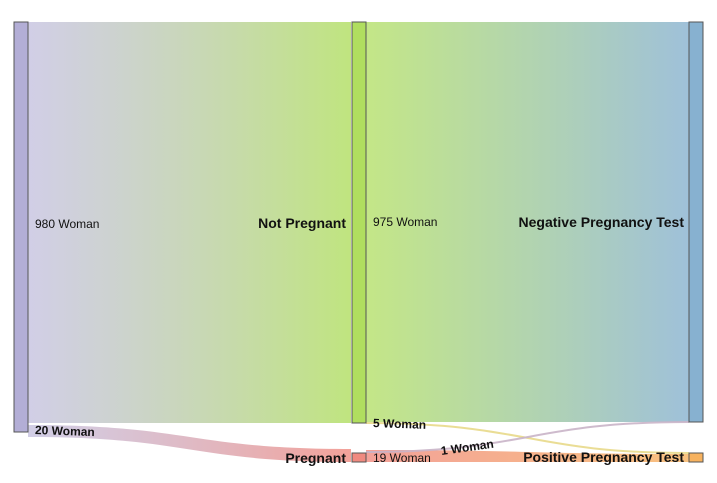 The height and width of the screenshot is (483, 717). What do you see at coordinates (189, 443) in the screenshot?
I see `flow-source-to-pregnant` at bounding box center [189, 443].